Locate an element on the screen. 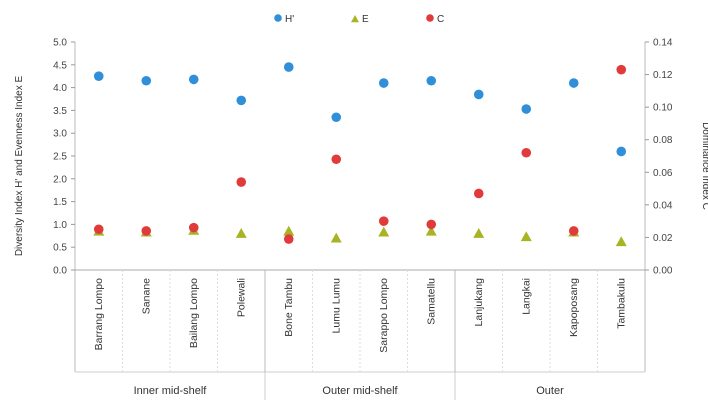 The height and width of the screenshot is (406, 708). category-label: Bailang Lompo is located at coordinates (194, 313).